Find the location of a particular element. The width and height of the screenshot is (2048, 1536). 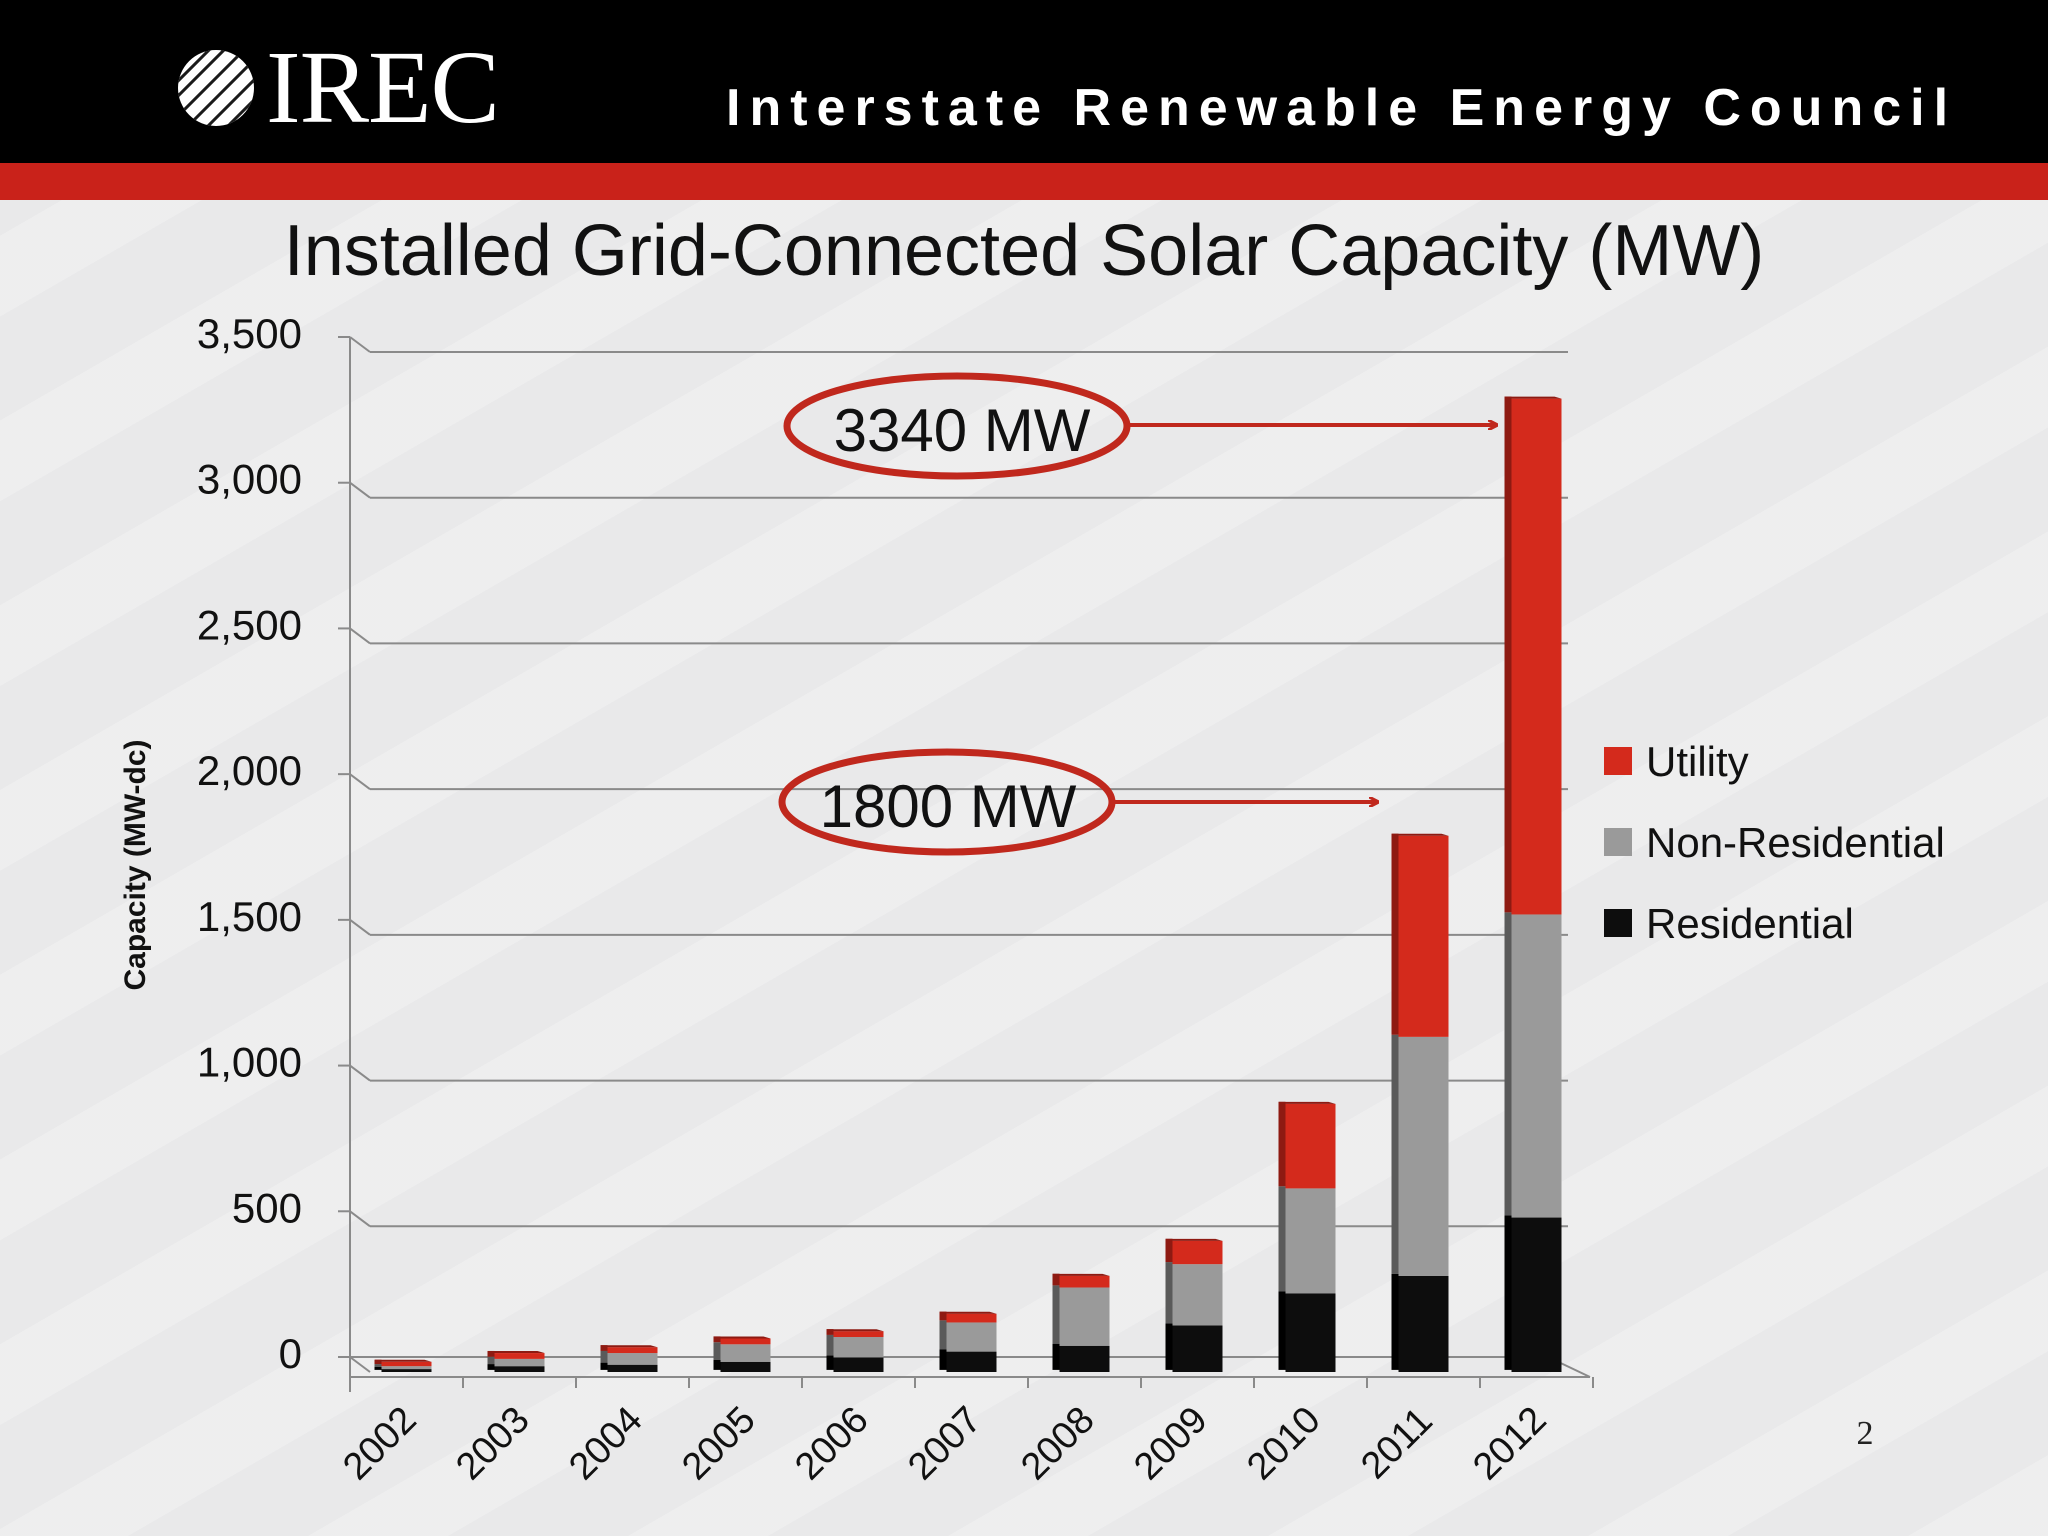

bar-utility-2004-side is located at coordinates (604, 1348).